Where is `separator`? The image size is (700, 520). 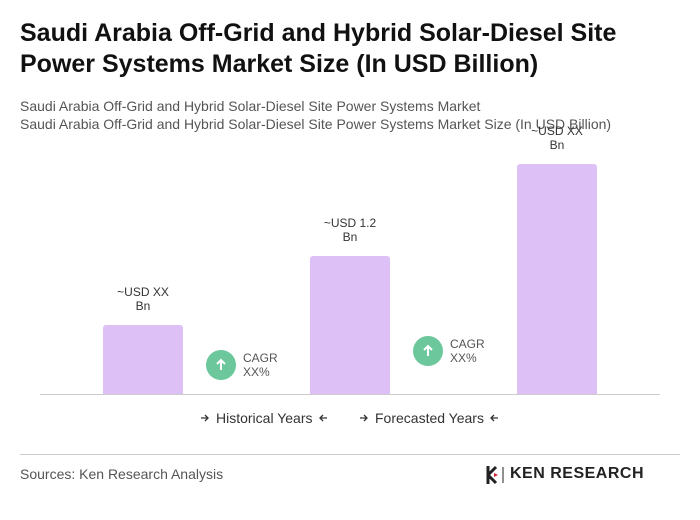 separator is located at coordinates (350, 454).